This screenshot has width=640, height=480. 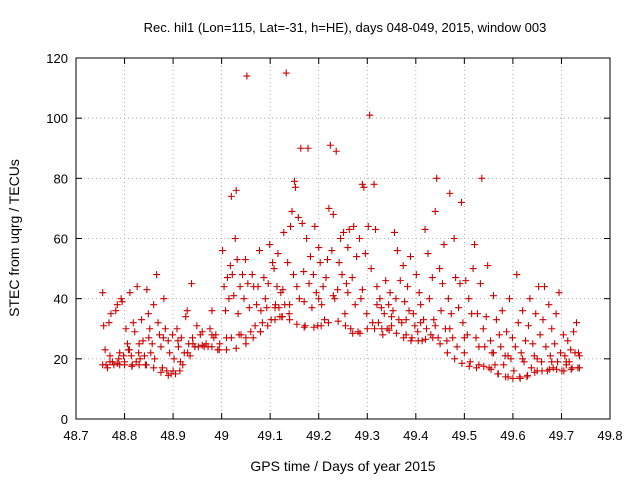 What do you see at coordinates (14, 238) in the screenshot?
I see `y-axis-label: STEC from uqrg / TECUs` at bounding box center [14, 238].